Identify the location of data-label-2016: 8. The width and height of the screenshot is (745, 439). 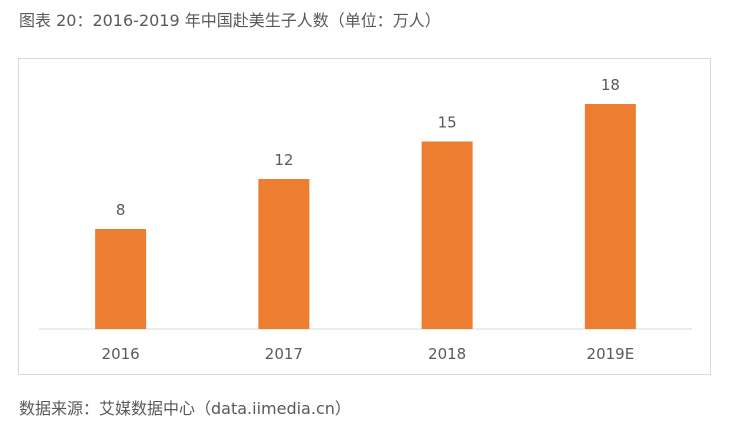
(121, 210).